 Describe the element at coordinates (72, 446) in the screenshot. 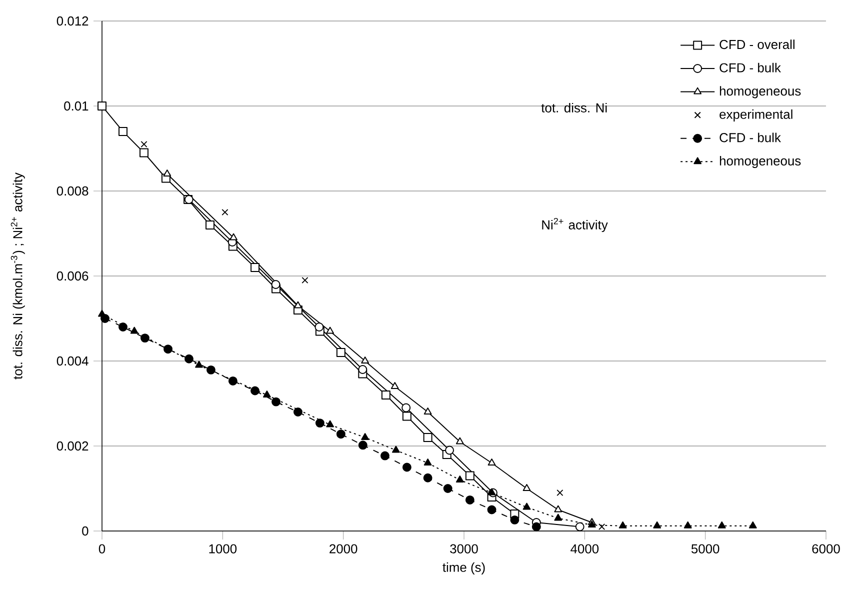

I see `y-tick-label: 0.002` at that location.